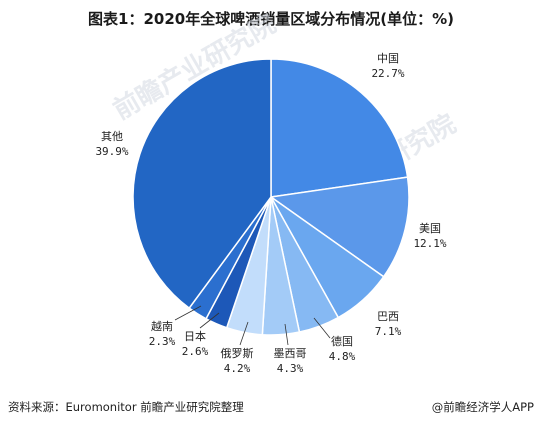 The width and height of the screenshot is (542, 426). Describe the element at coordinates (237, 353) in the screenshot. I see `slice-label-5: 俄罗斯` at that location.